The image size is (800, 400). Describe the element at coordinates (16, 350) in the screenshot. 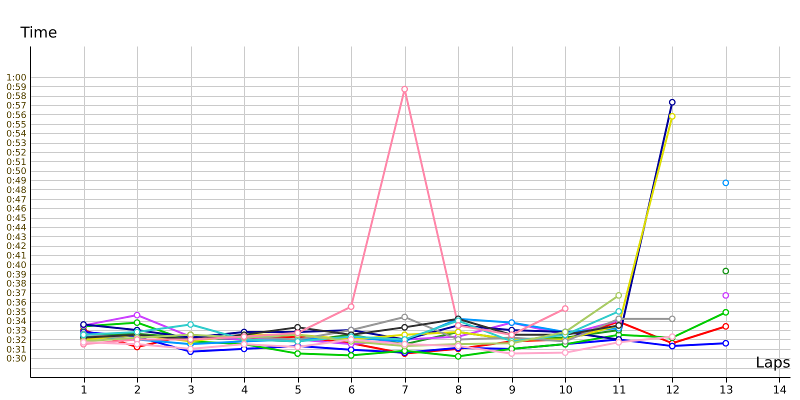

I see `y-tick-label: 0:31` at that location.